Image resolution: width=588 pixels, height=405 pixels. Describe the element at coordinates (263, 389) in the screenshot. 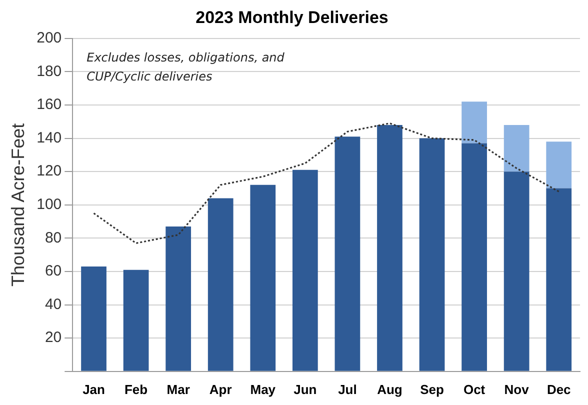

I see `x-tick-label: May` at that location.